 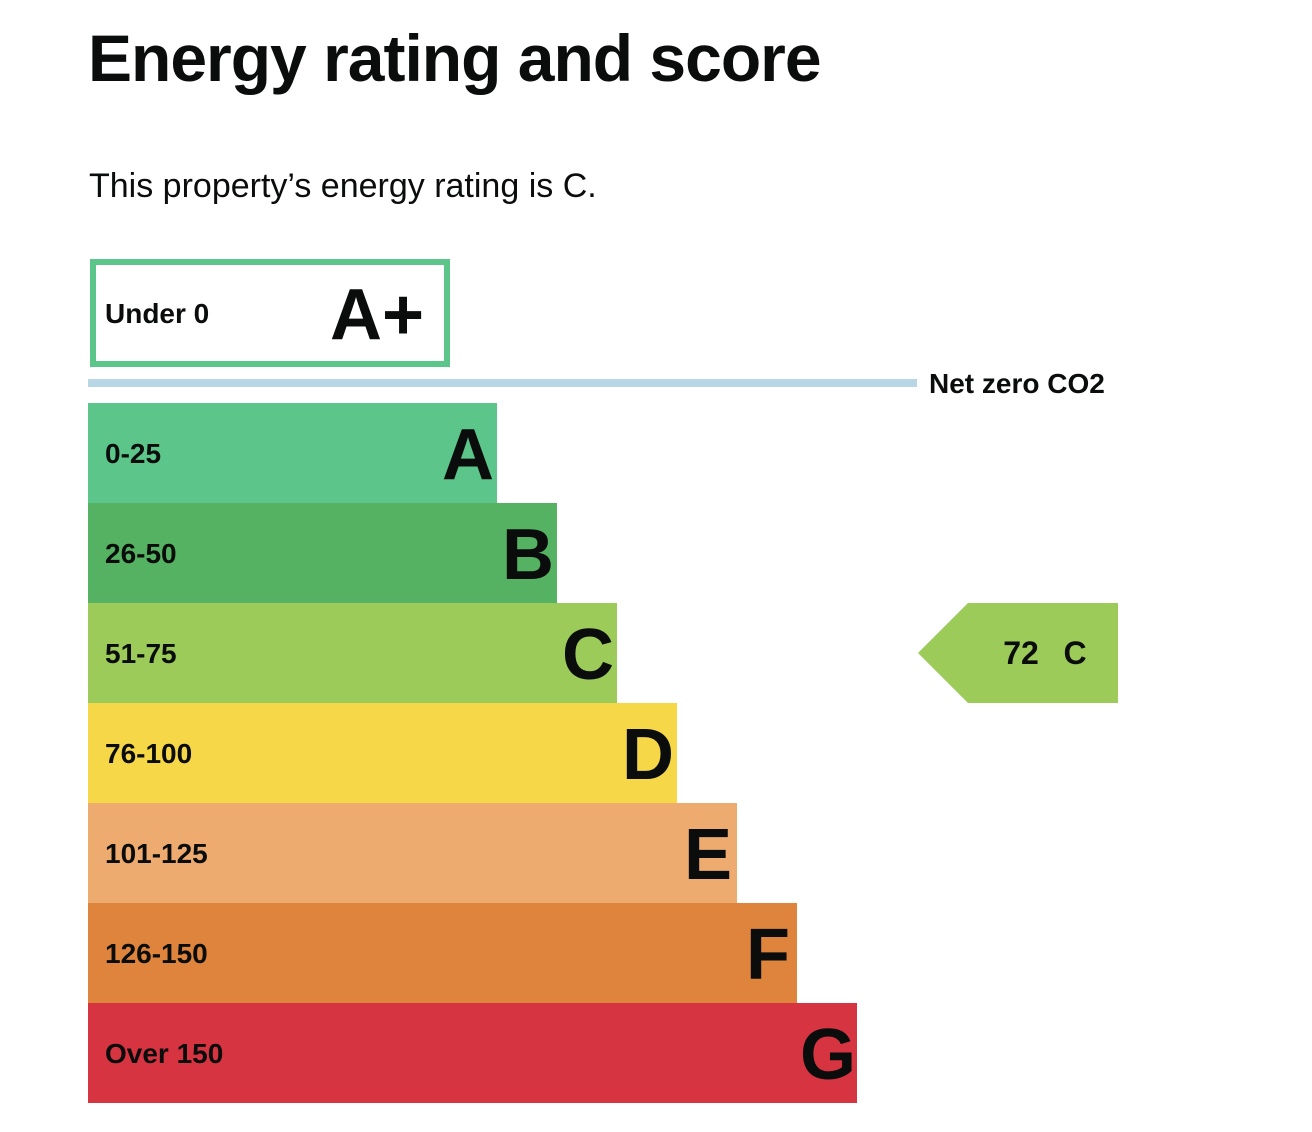 What do you see at coordinates (768, 955) in the screenshot?
I see `band-f-letter: F` at bounding box center [768, 955].